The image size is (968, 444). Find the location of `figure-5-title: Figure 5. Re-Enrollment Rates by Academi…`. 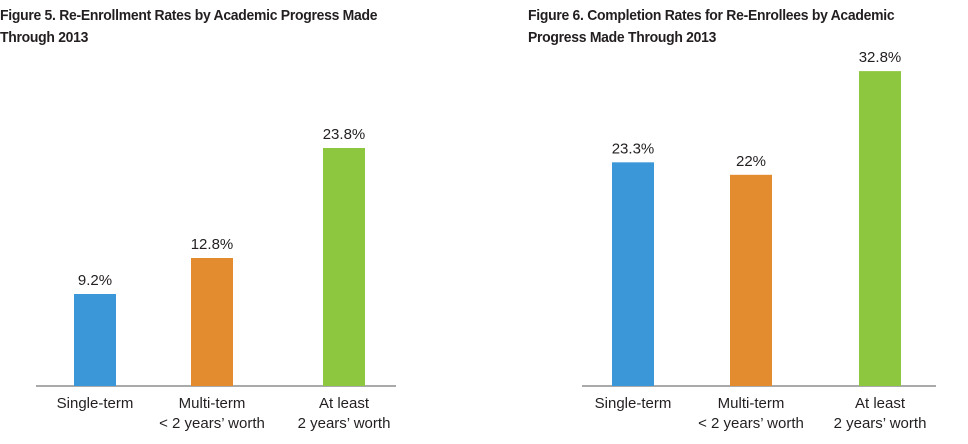

figure-5-title: Figure 5. Re-Enrollment Rates by Academi… is located at coordinates (188, 27).